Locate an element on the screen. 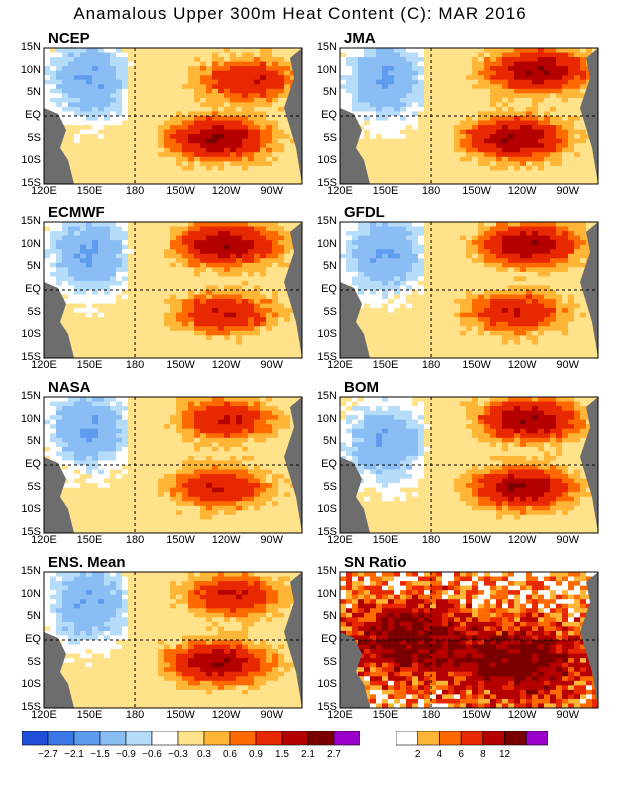 This screenshot has width=618, height=800. y-tick-label: 15N is located at coordinates (326, 47).